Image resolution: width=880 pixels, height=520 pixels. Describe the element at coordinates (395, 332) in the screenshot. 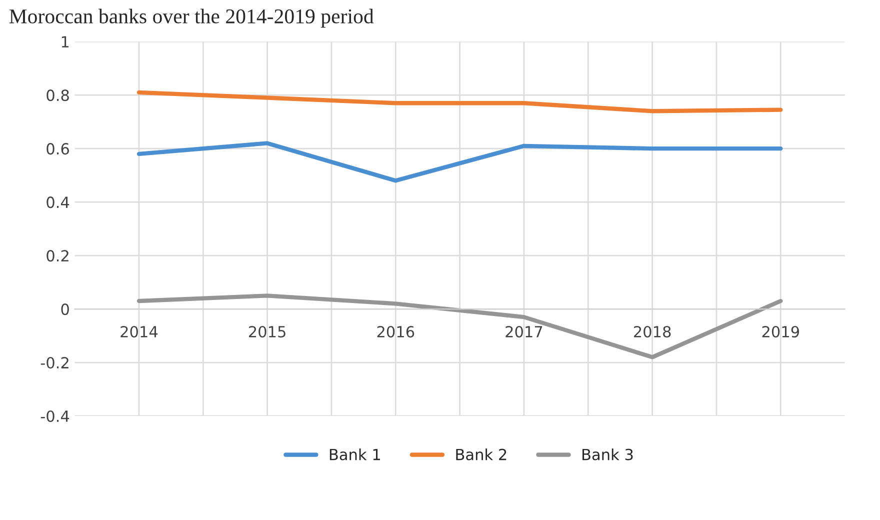

I see `x-tick-label: 2016` at that location.